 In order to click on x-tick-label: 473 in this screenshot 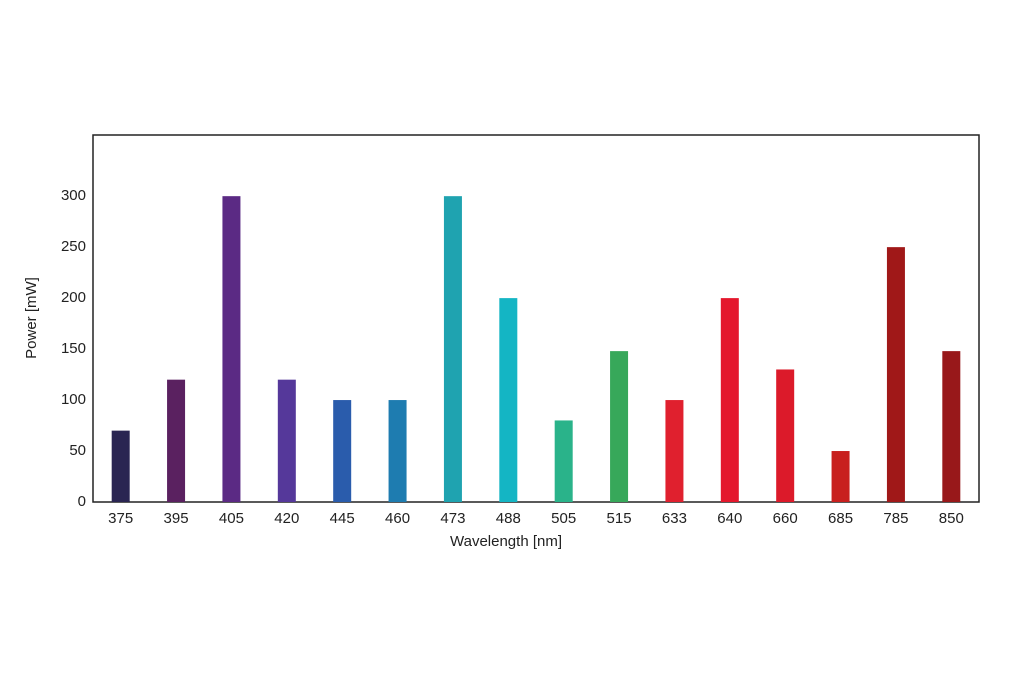, I will do `click(452, 518)`.